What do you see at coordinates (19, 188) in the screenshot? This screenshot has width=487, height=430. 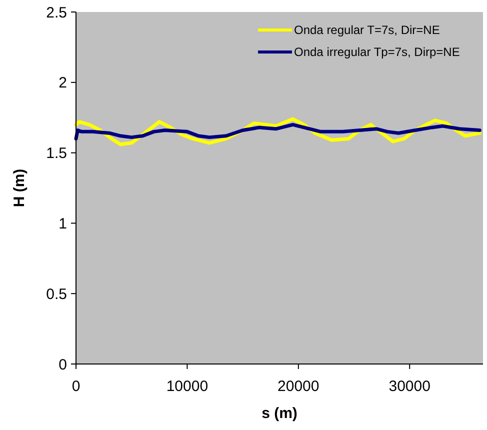 I see `y-axis-title: H (m)` at bounding box center [19, 188].